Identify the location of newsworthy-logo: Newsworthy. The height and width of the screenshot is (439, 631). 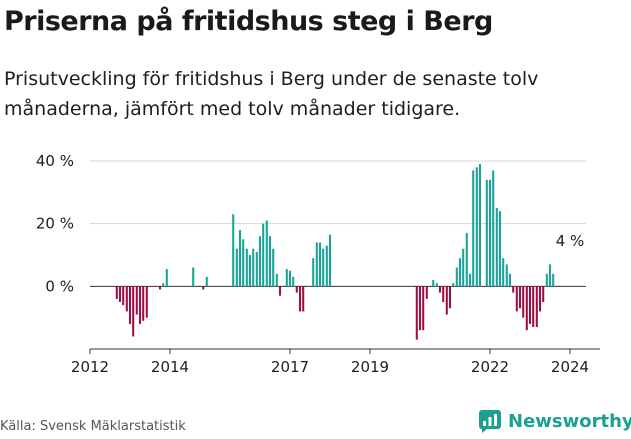
(554, 421).